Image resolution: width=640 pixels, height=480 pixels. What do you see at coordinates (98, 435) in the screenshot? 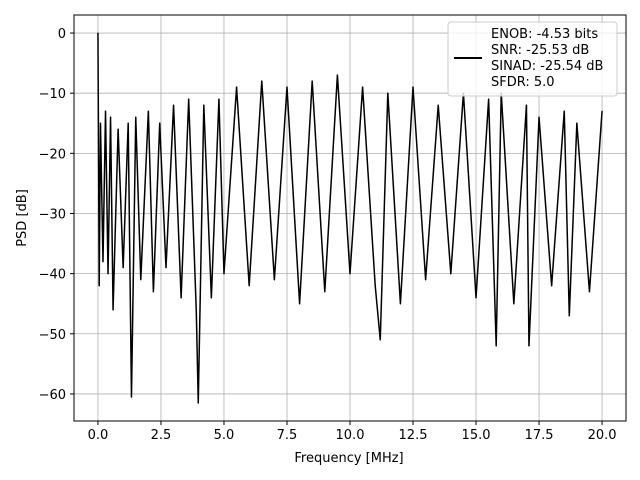
I see `x-tick-label: 0.0` at bounding box center [98, 435].